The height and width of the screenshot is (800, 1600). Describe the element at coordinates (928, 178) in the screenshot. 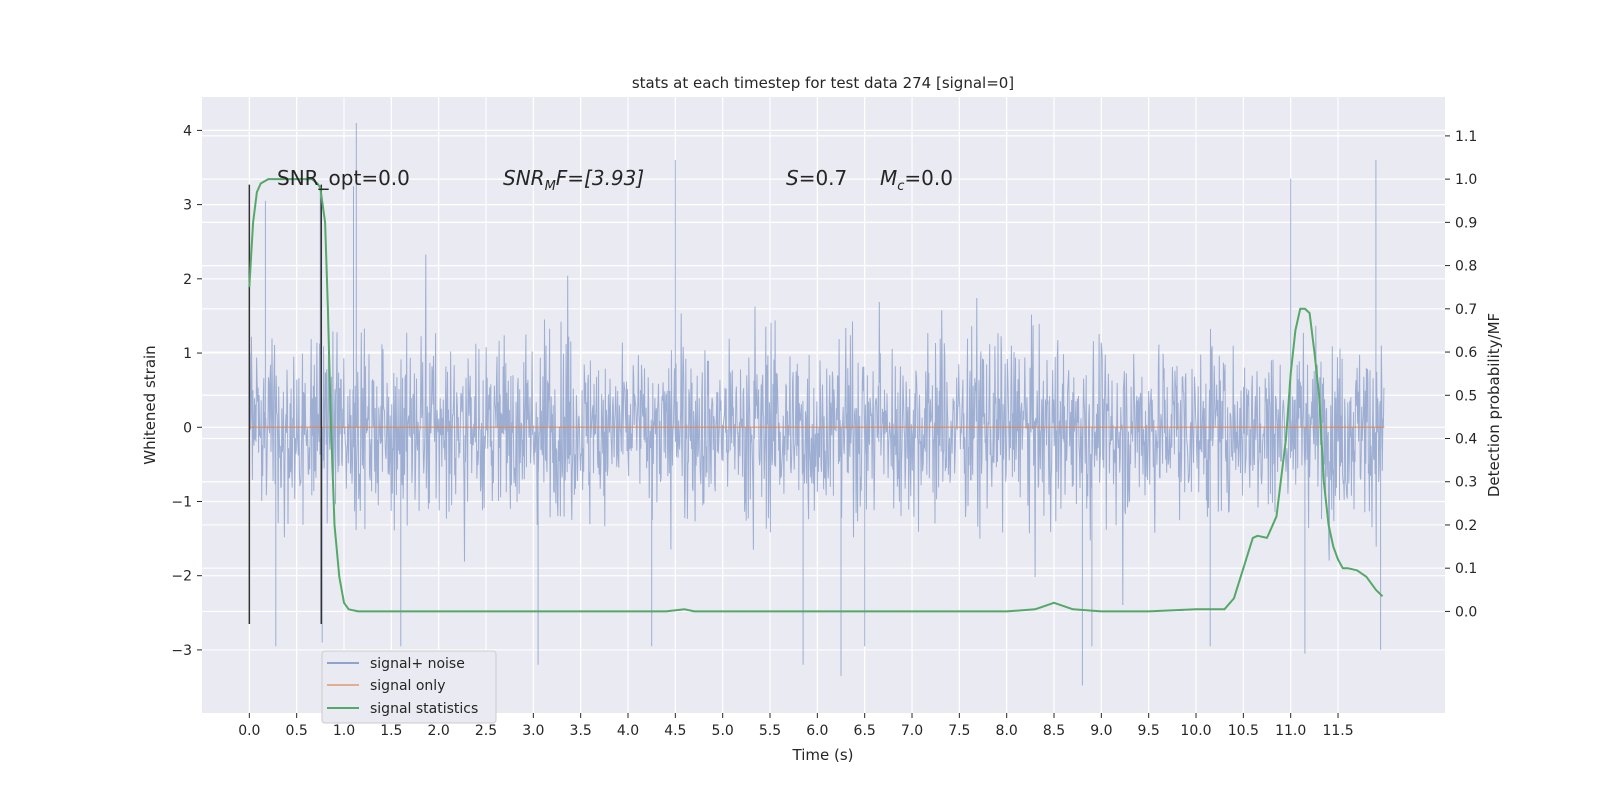

I see `mc-rest: =0.0` at that location.